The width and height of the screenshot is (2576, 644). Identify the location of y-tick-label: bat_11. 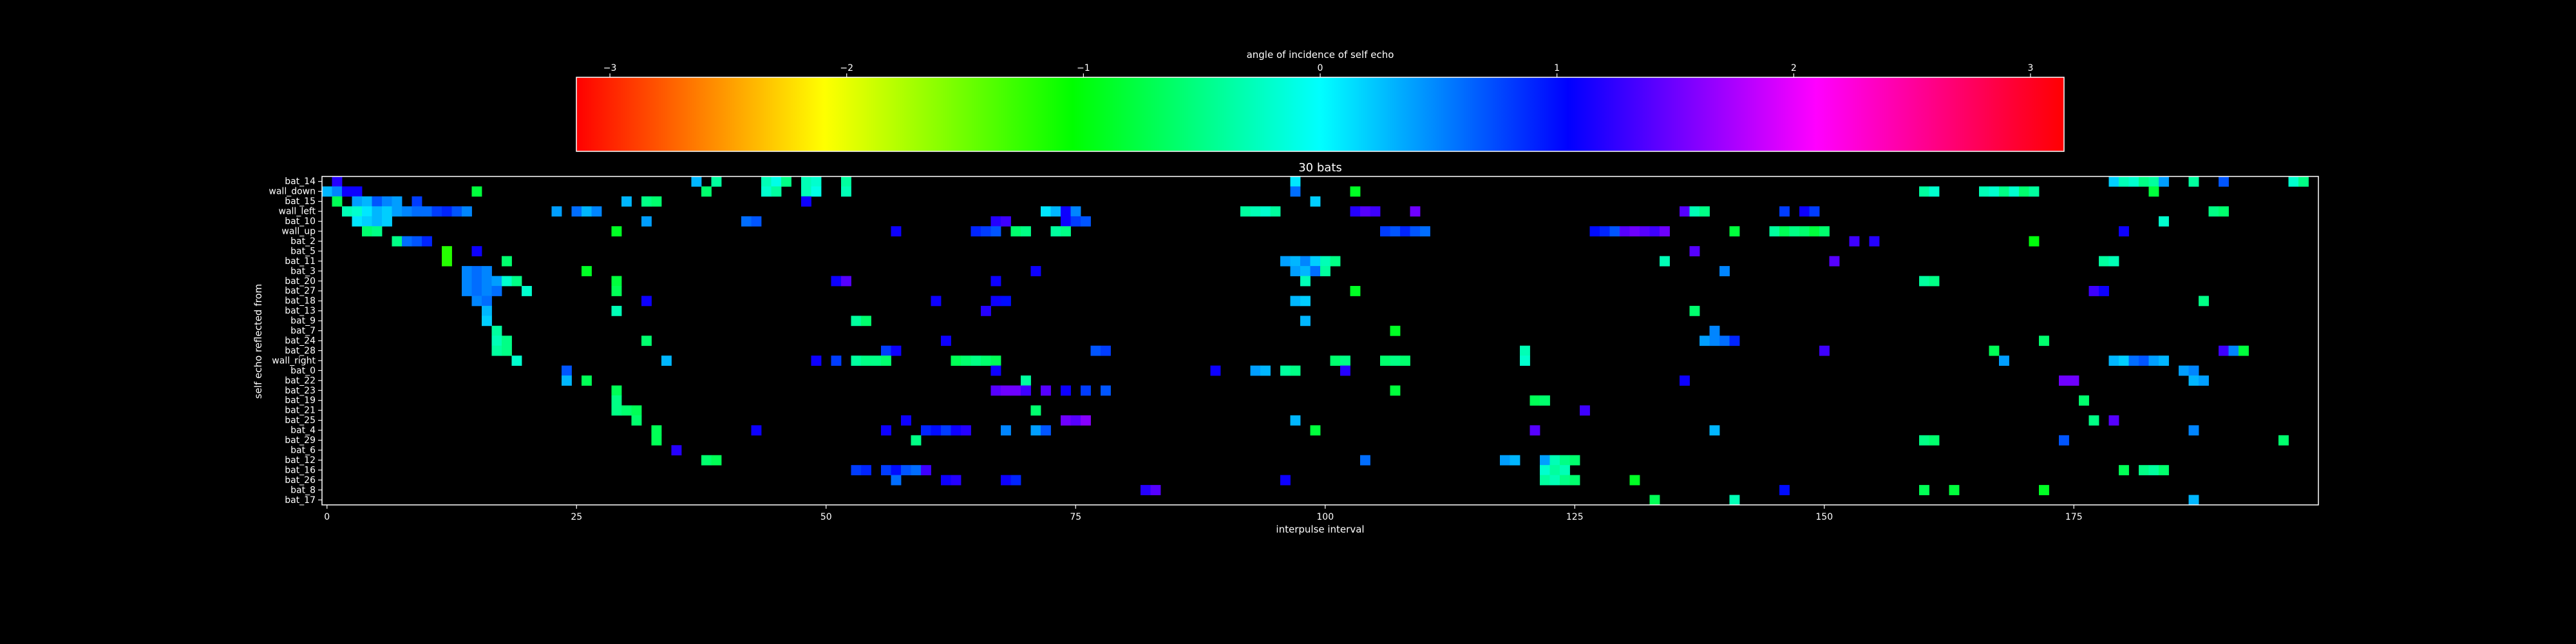
(301, 261).